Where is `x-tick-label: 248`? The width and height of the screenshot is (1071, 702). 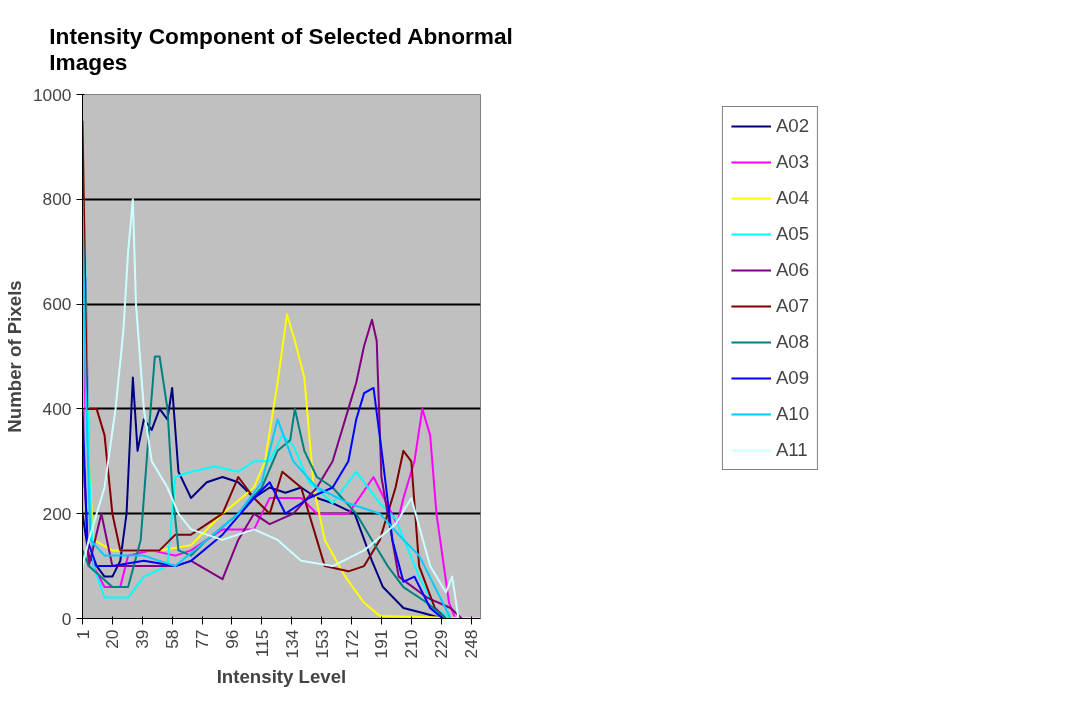 x-tick-label: 248 is located at coordinates (471, 644).